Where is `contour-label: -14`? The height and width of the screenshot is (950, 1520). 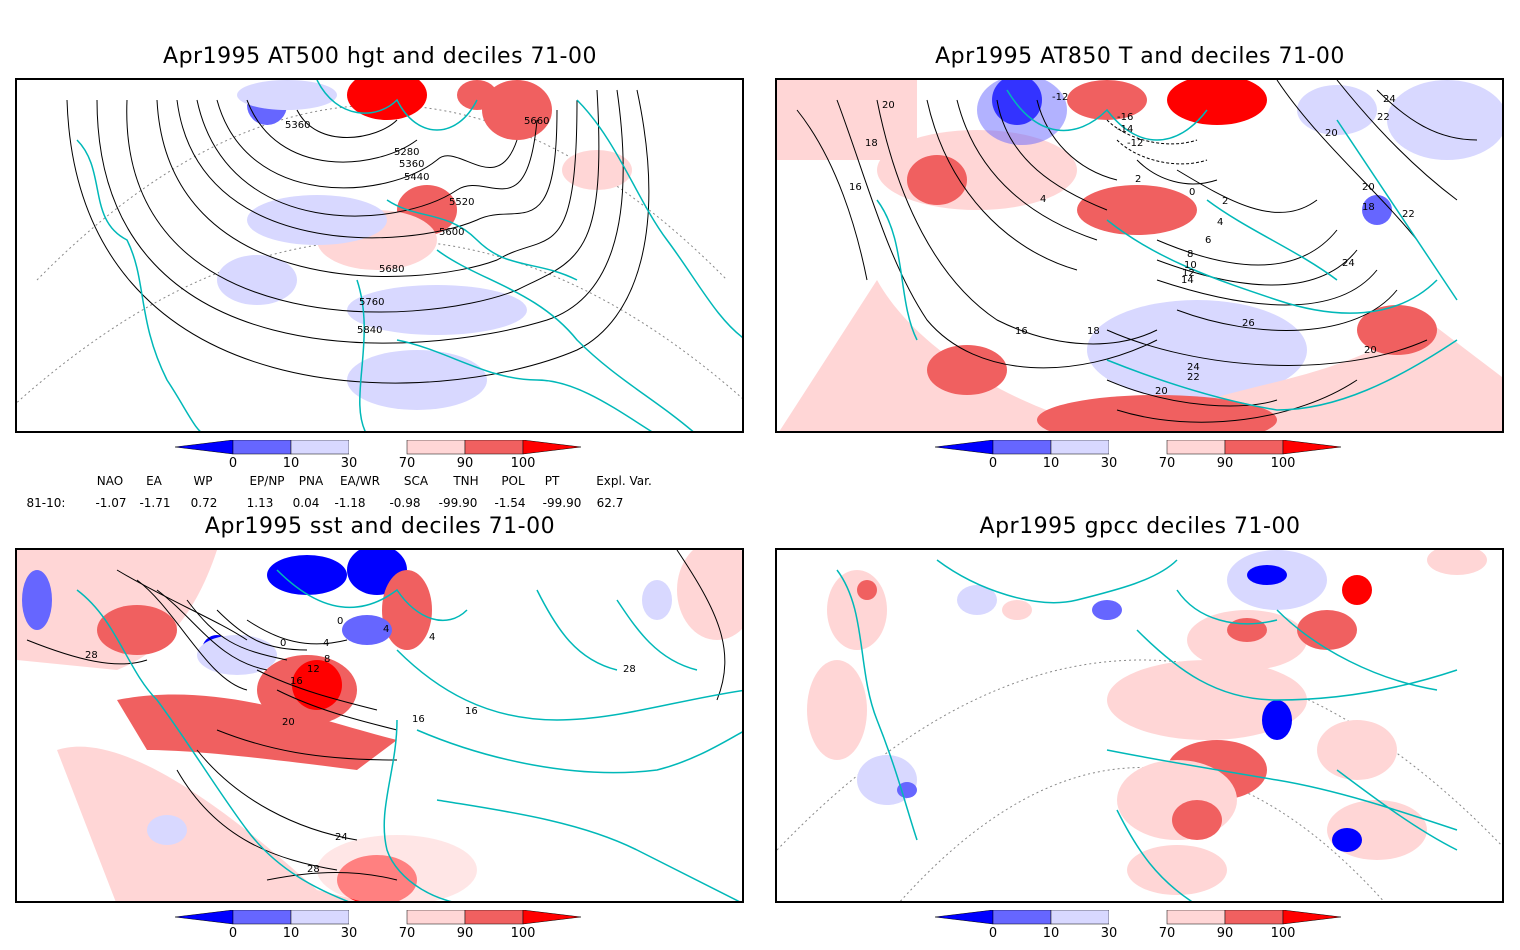
contour-label: -14 is located at coordinates (1125, 129).